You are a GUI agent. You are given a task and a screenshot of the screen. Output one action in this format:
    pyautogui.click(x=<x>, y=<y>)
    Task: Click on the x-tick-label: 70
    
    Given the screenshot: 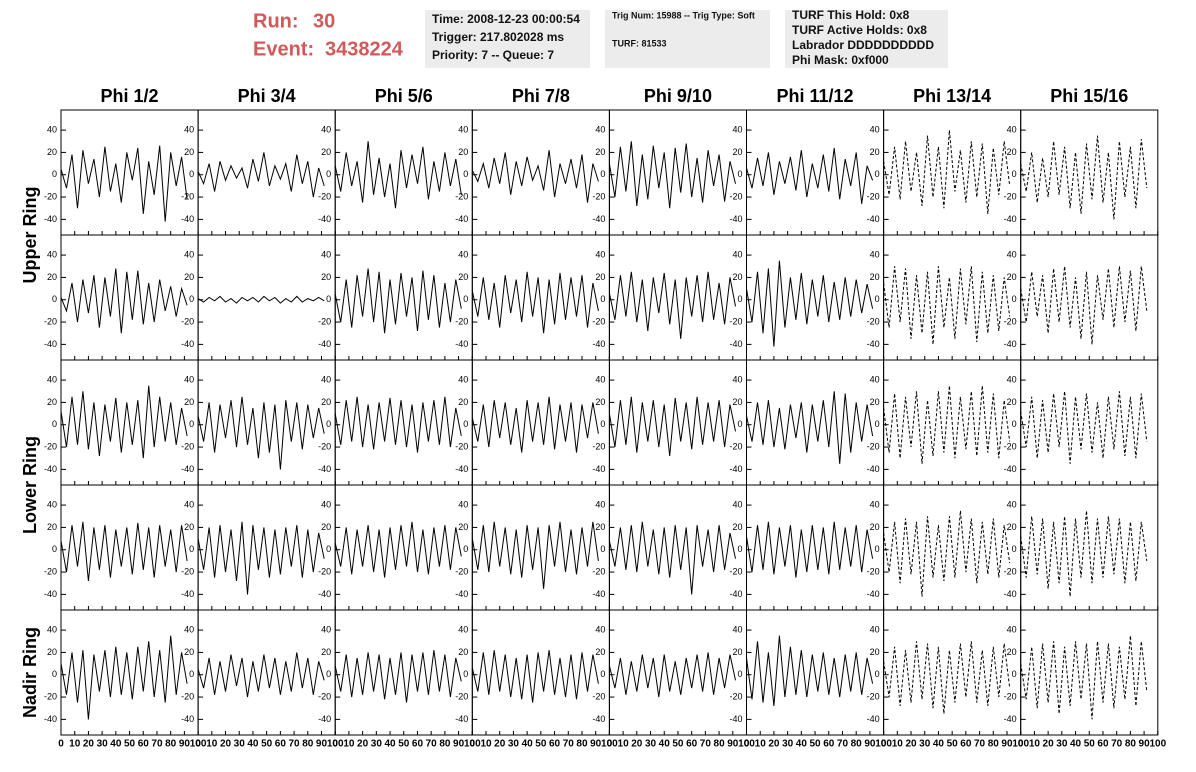 What is the action you would take?
    pyautogui.click(x=1117, y=744)
    